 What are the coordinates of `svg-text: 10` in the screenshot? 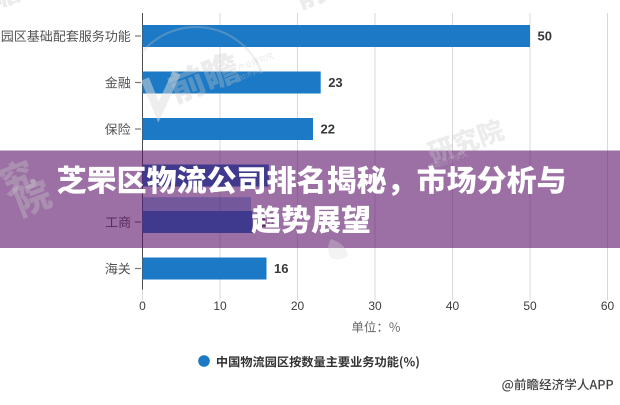 It's located at (220, 306).